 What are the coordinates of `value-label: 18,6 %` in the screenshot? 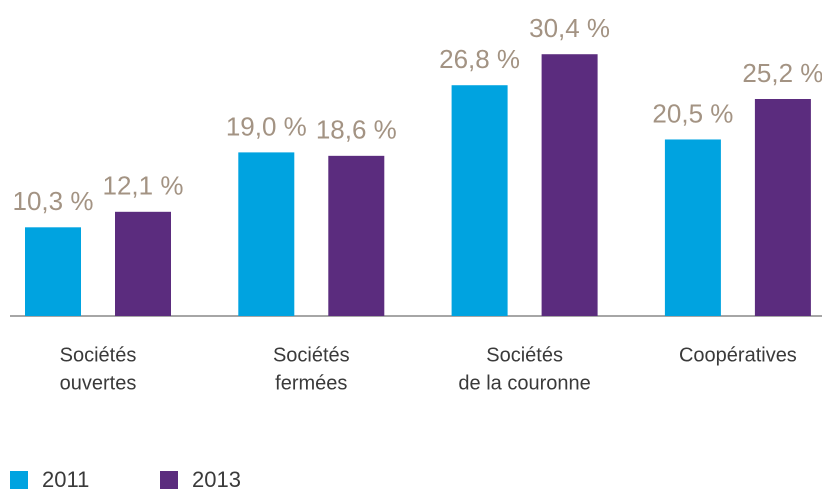 It's located at (356, 130).